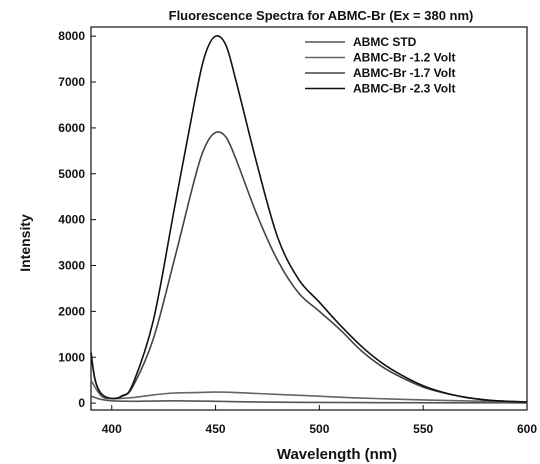  I want to click on legend-entry: ABMC-Br -2.3 Volt, so click(404, 89).